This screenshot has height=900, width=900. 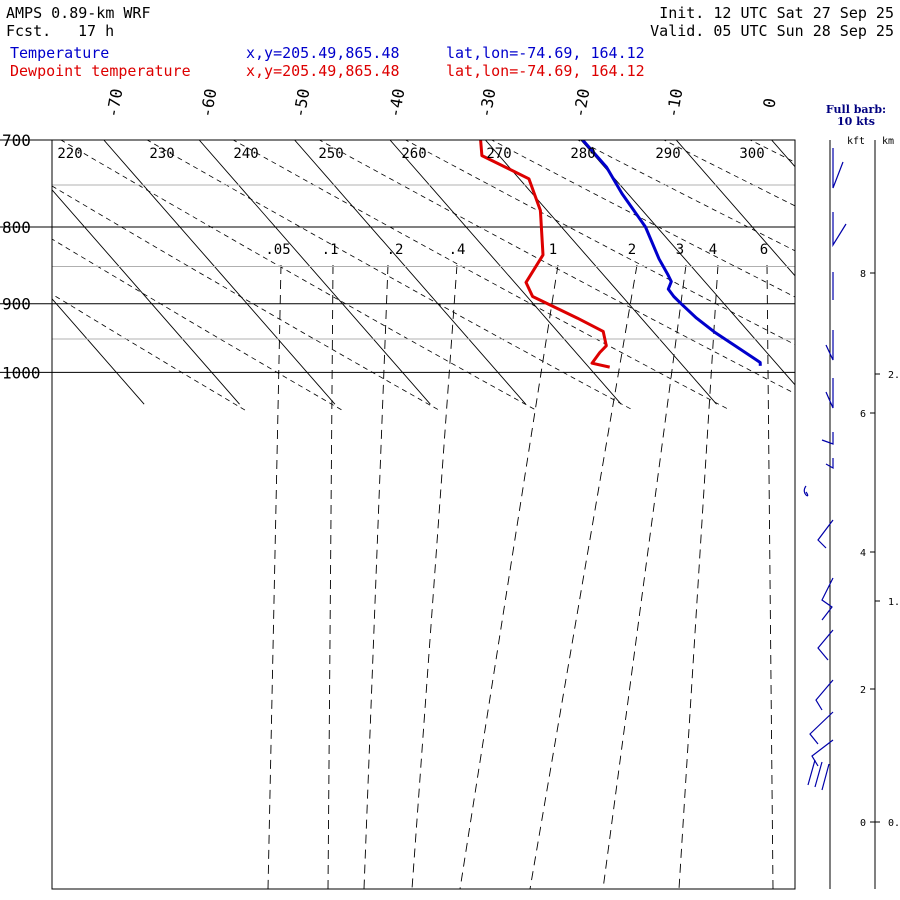 I want to click on pressure-tick-label: 800, so click(x=16, y=227).